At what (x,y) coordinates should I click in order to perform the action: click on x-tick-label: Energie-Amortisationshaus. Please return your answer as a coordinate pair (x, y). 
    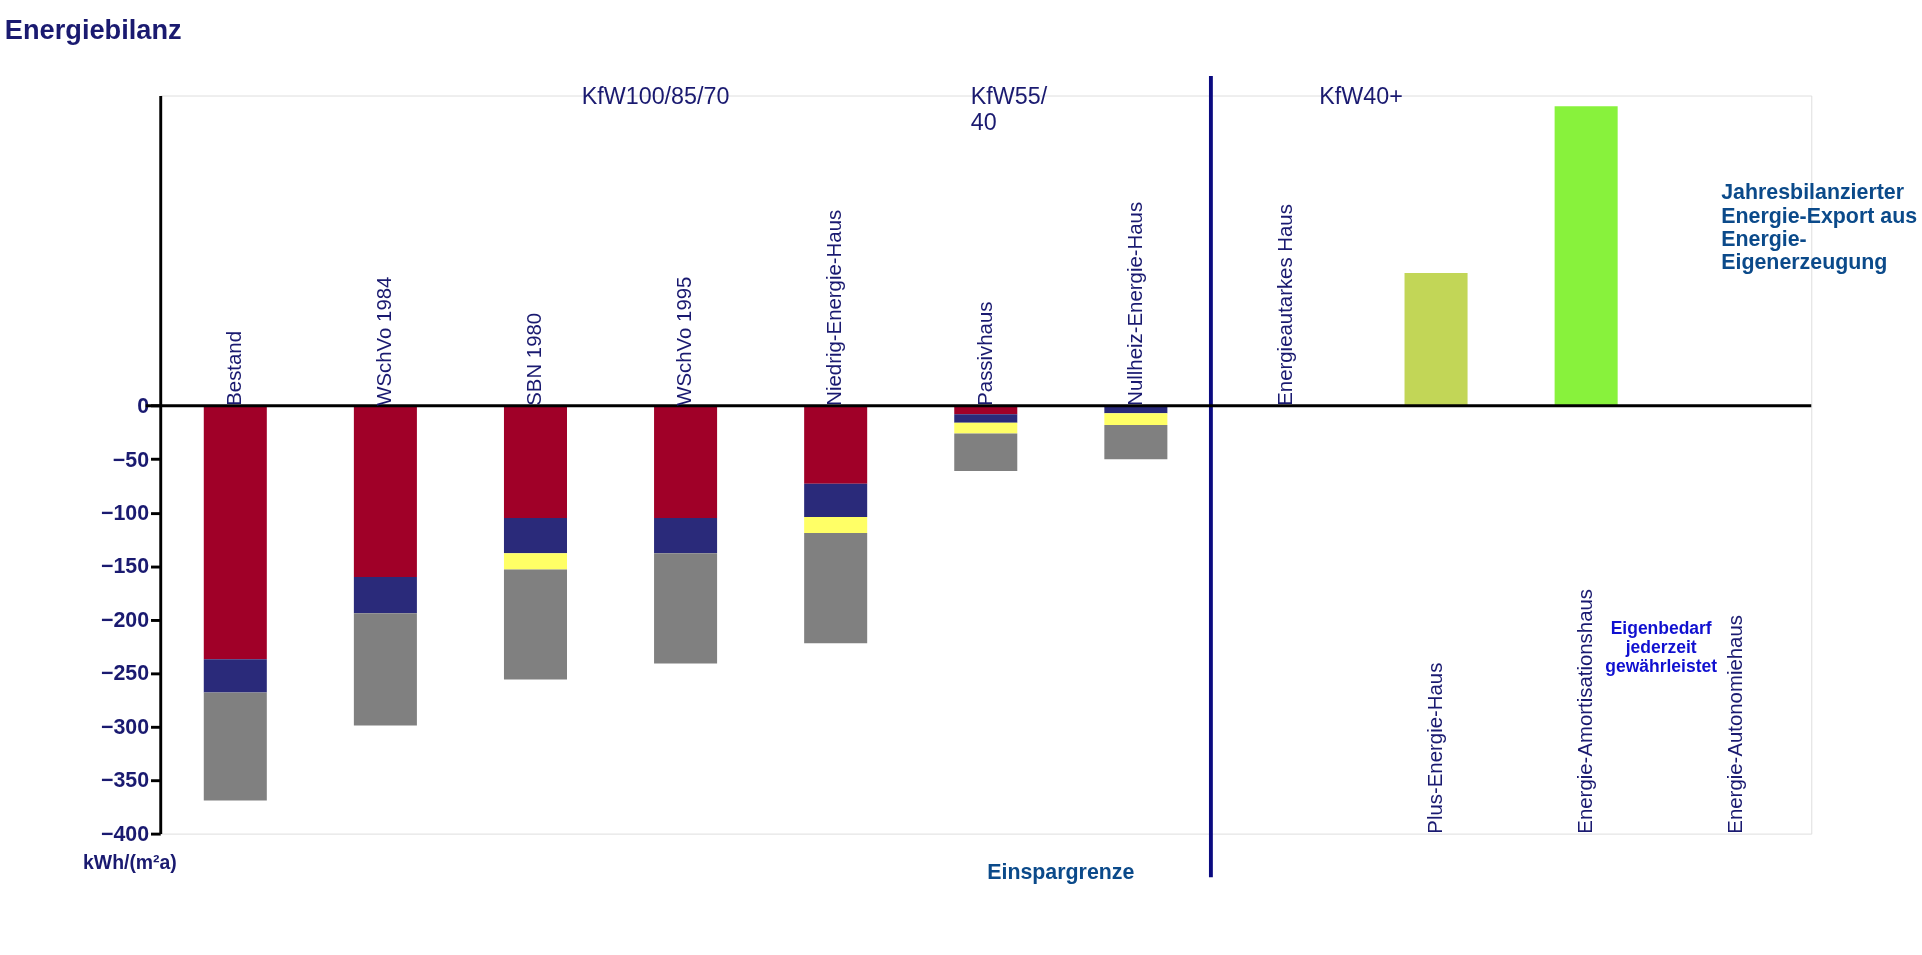
    Looking at the image, I should click on (1584, 711).